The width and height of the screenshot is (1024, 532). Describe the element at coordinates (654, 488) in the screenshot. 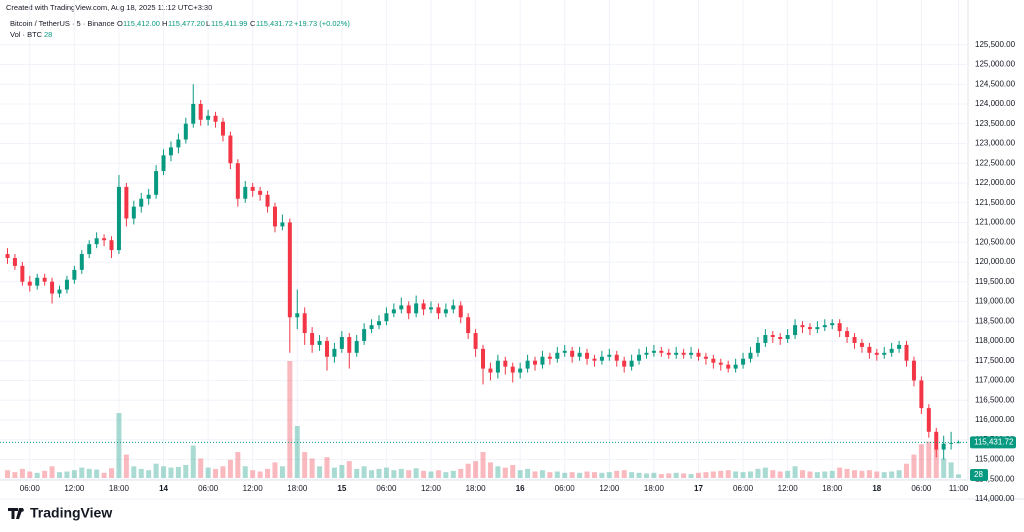

I see `x-tick-label: 18:00` at that location.